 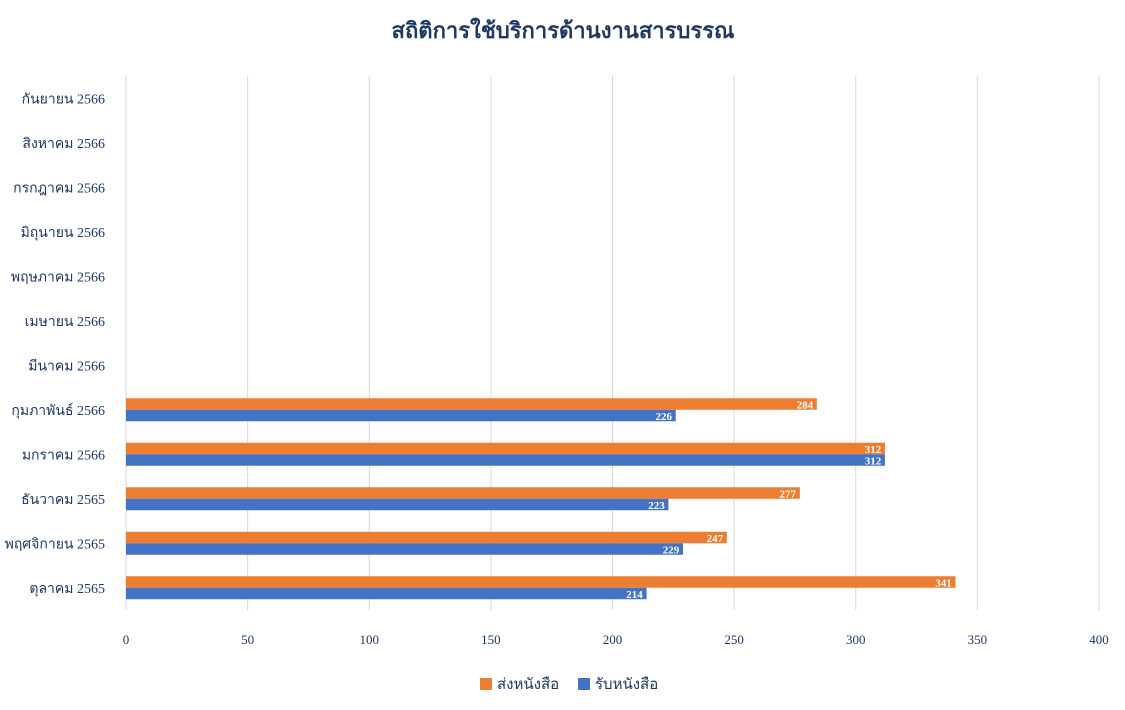 I want to click on category-label-0: กันยายน 2566, so click(x=63, y=99).